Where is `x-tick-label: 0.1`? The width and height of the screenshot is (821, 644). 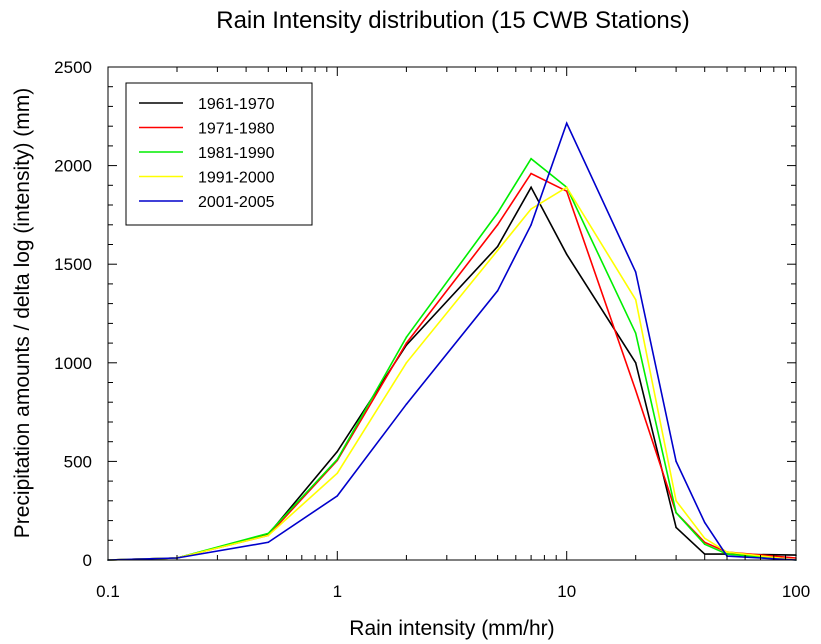 x-tick-label: 0.1 is located at coordinates (108, 591).